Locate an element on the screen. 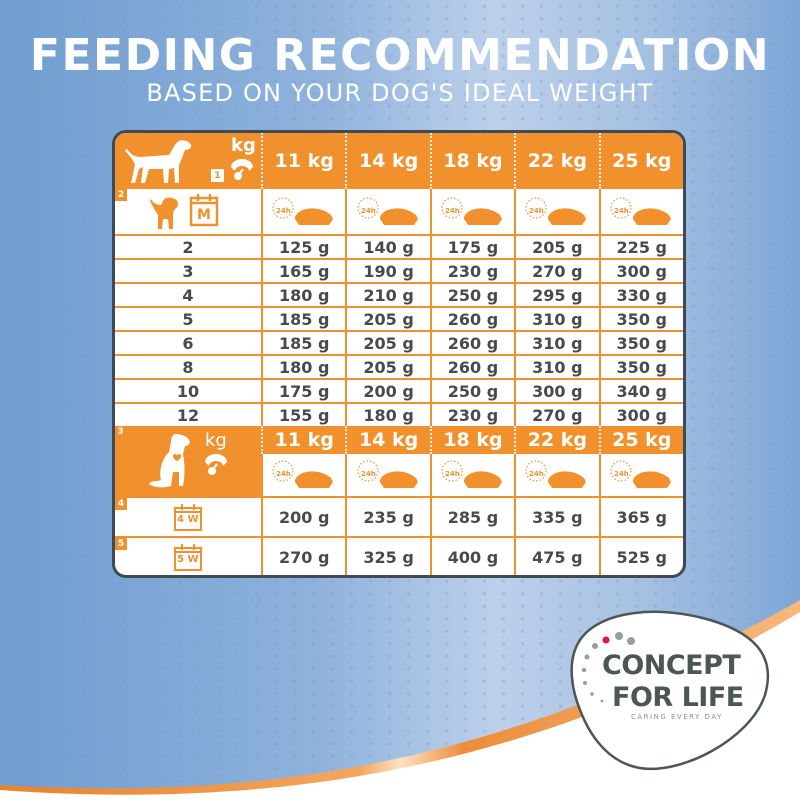 This screenshot has height=800, width=800. table-row: 10 175 g 200 g 250 g 300 g 340 g is located at coordinates (399, 390).